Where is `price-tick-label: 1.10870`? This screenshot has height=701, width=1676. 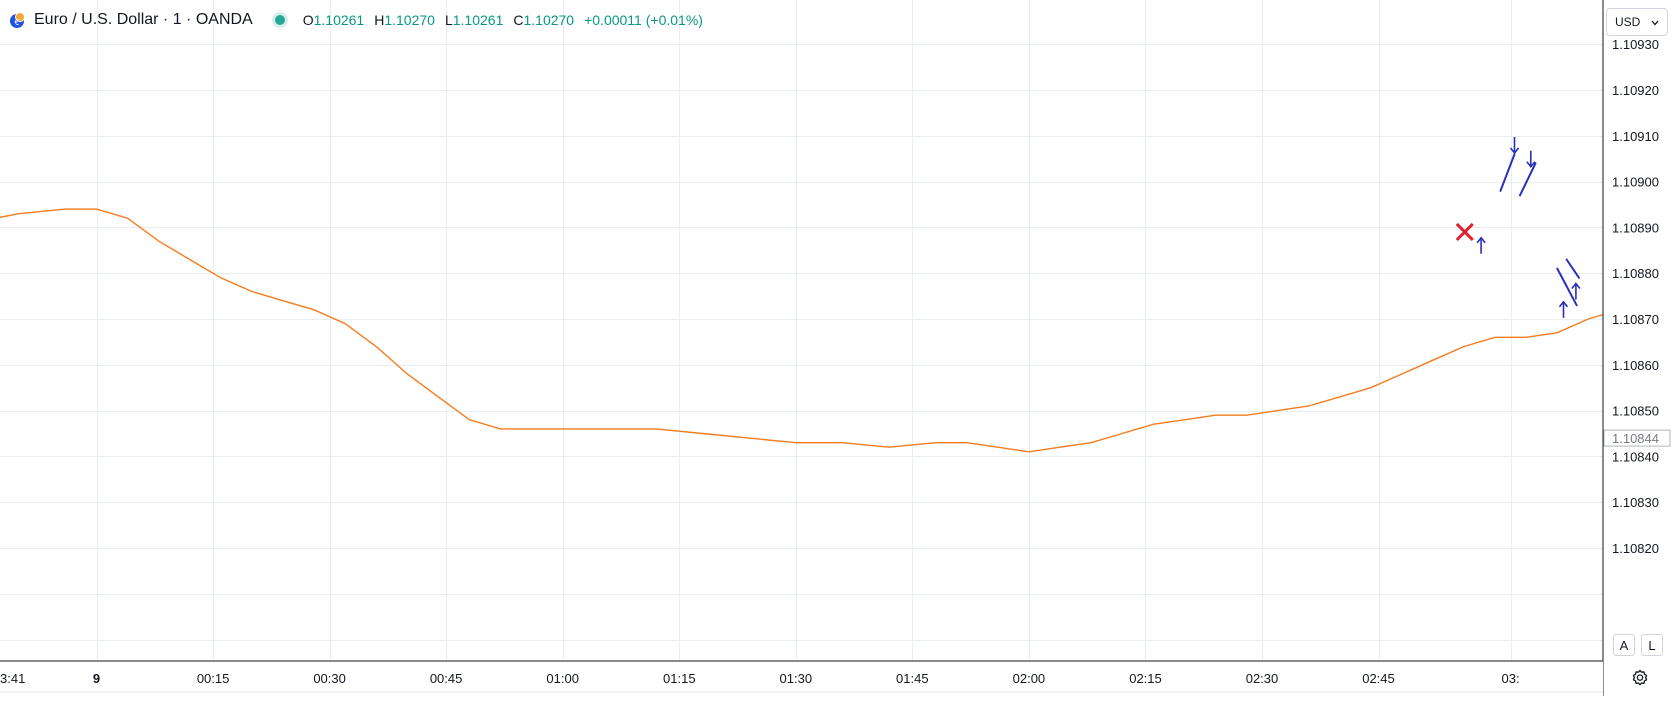
price-tick-label: 1.10870 is located at coordinates (1635, 319).